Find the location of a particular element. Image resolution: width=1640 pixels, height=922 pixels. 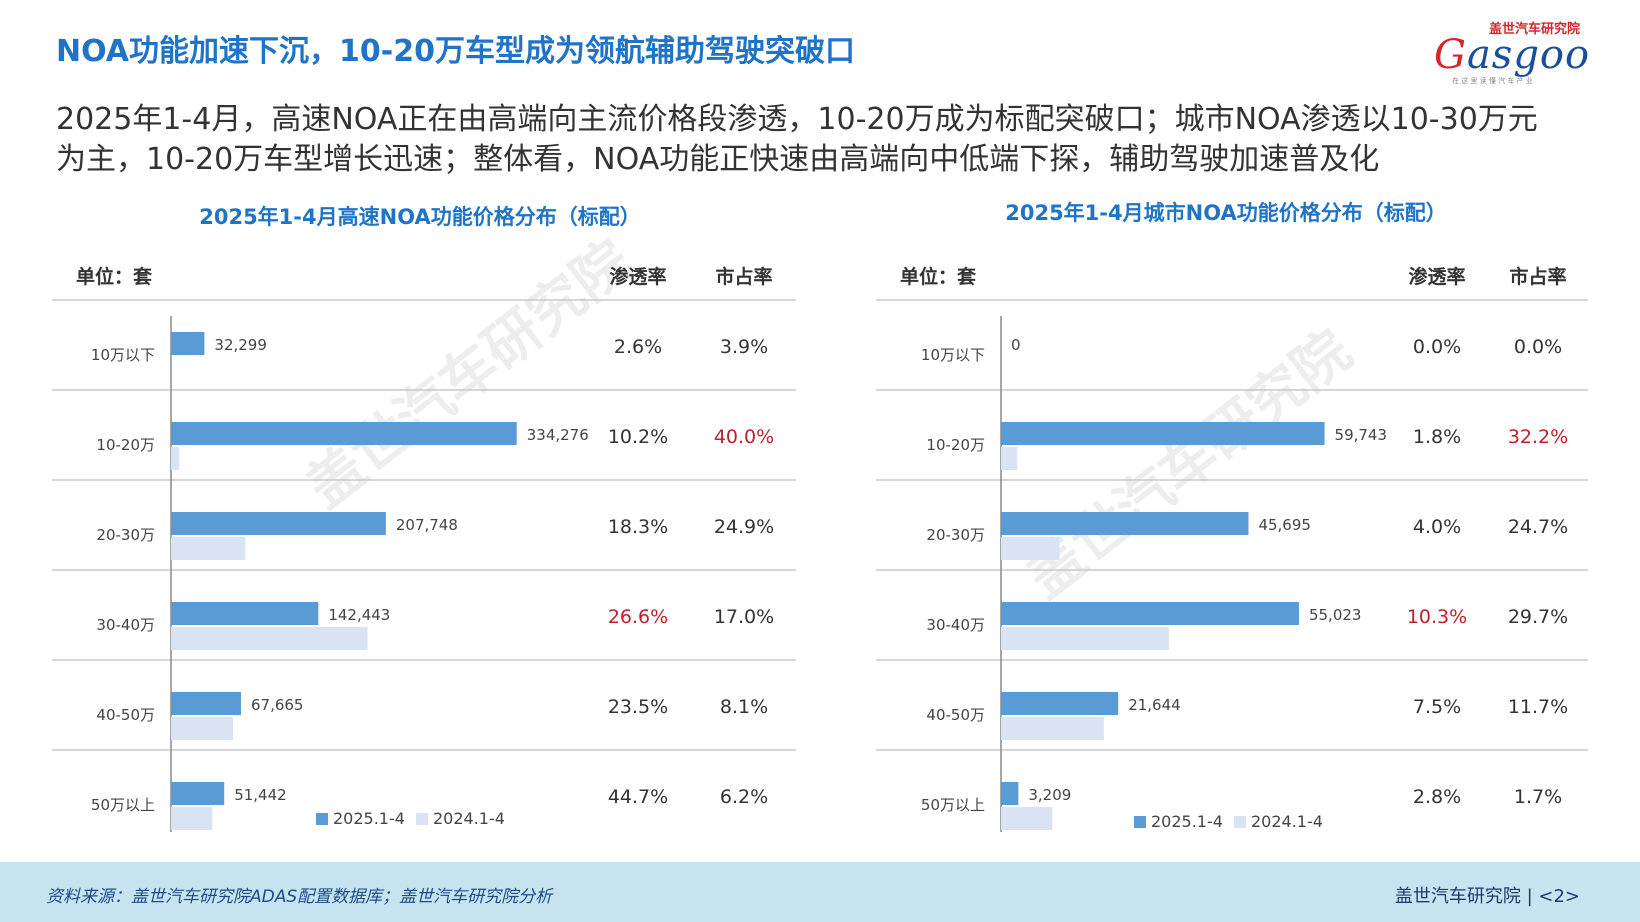

chart1-penetration-value: 23.5% is located at coordinates (638, 707).